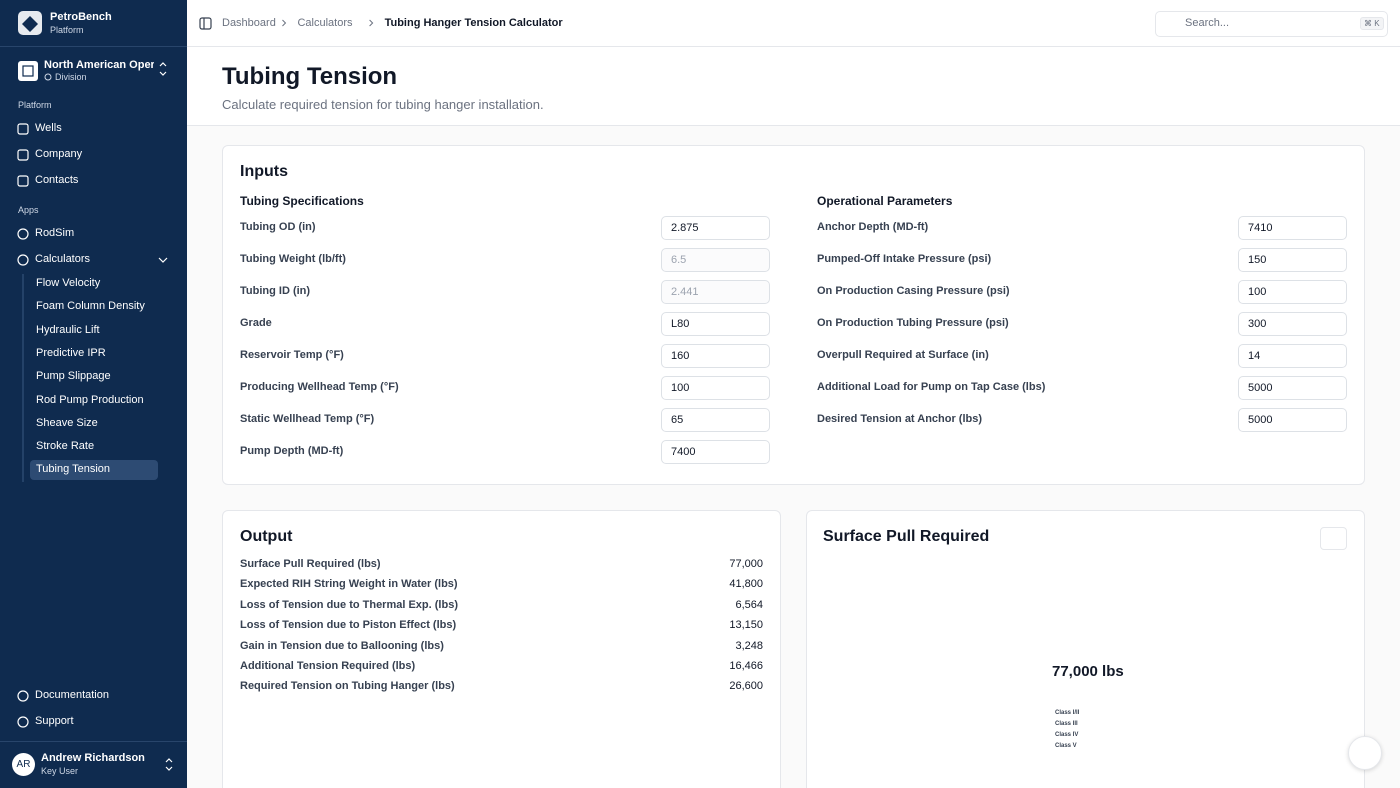  What do you see at coordinates (163, 260) in the screenshot?
I see `chevron` at bounding box center [163, 260].